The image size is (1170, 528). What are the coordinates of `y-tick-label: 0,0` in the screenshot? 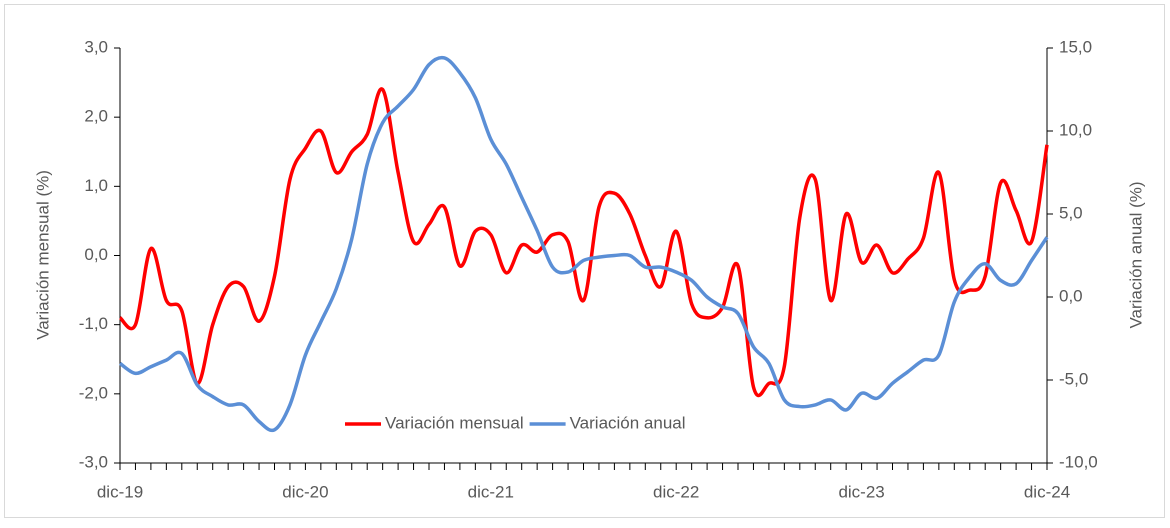 It's located at (96, 254).